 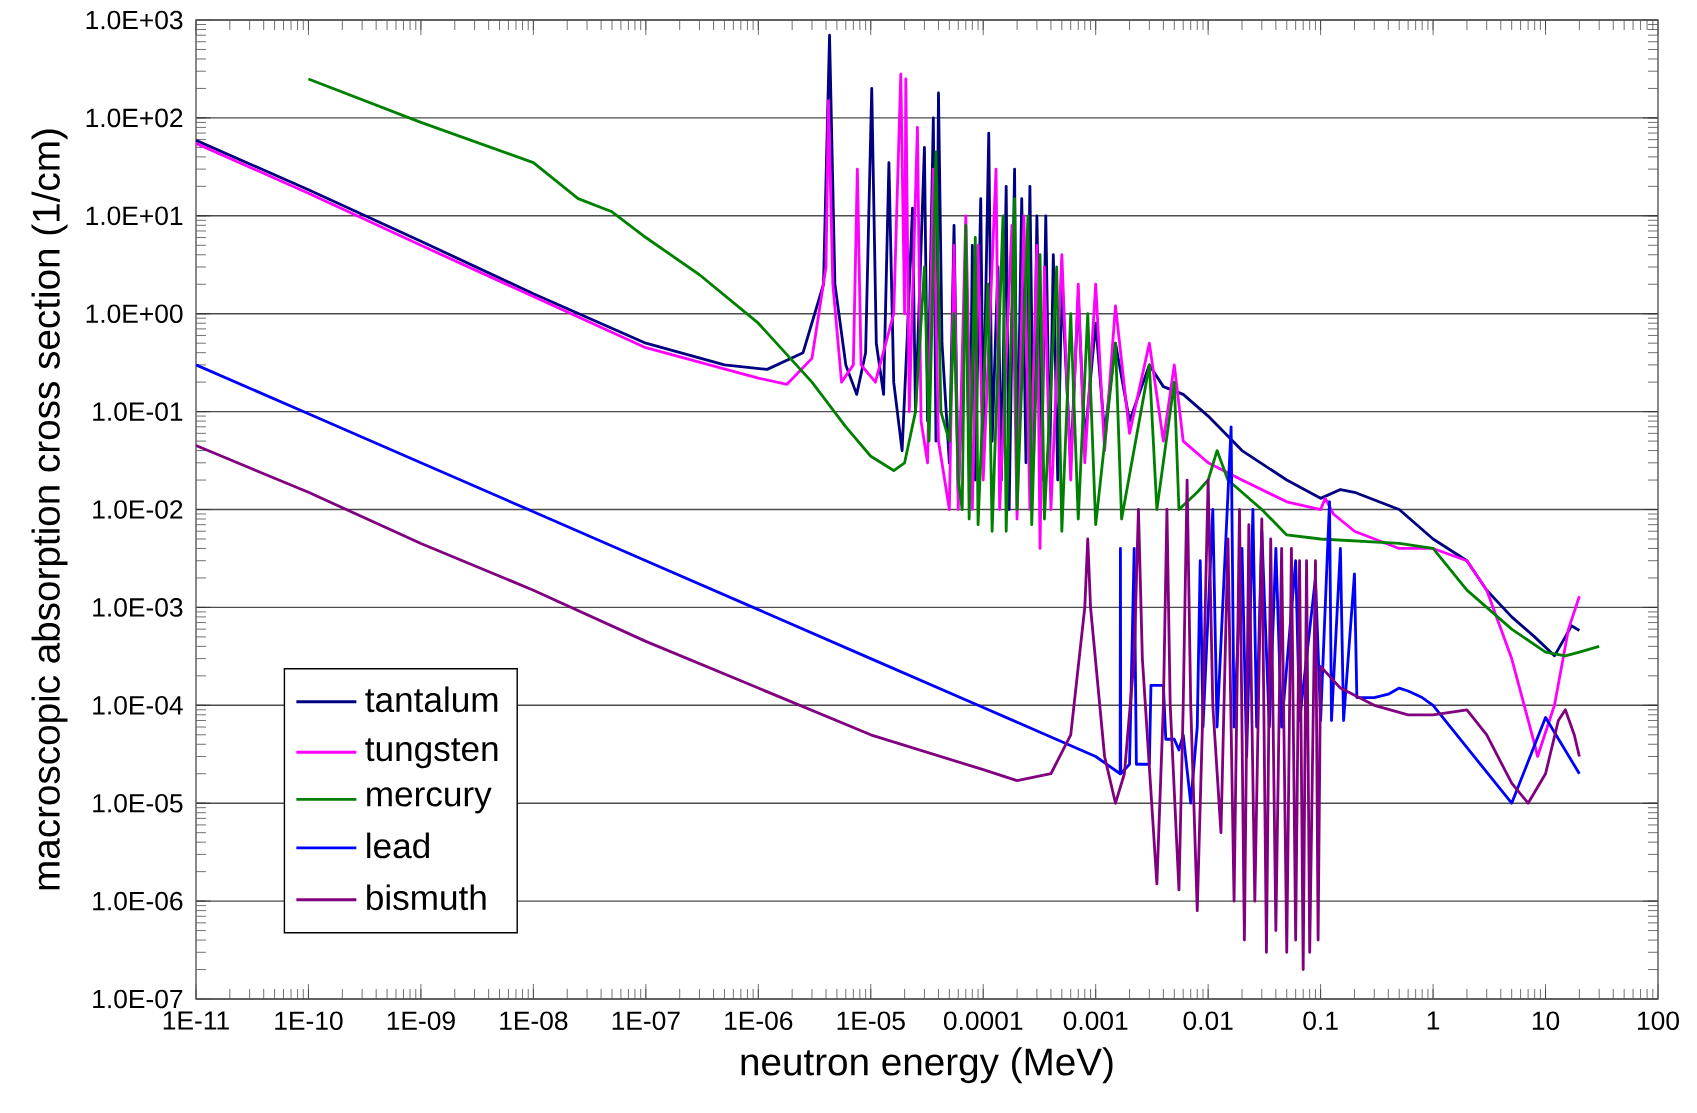 I want to click on x-tick-label: 0.001, so click(x=1095, y=1021).